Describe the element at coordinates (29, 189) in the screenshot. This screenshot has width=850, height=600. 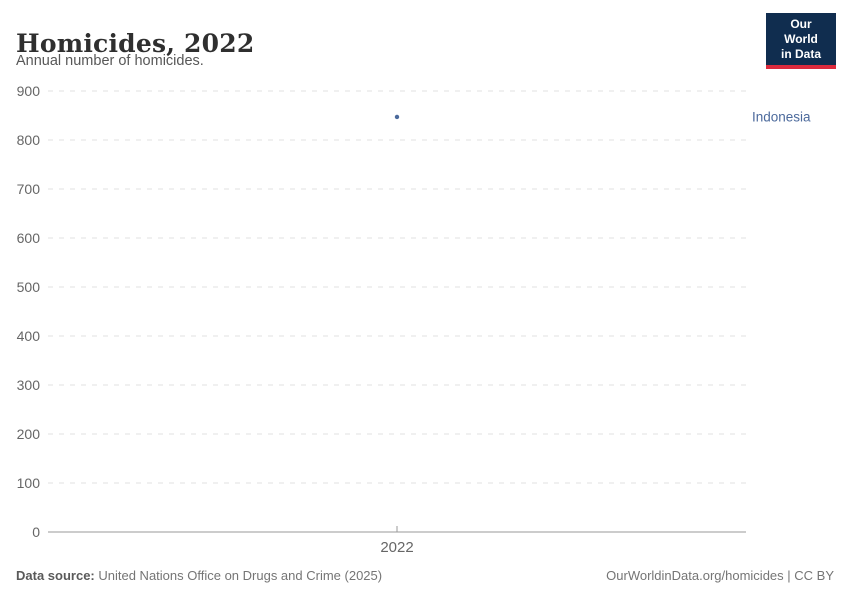
I see `y-tick-label: 700` at that location.